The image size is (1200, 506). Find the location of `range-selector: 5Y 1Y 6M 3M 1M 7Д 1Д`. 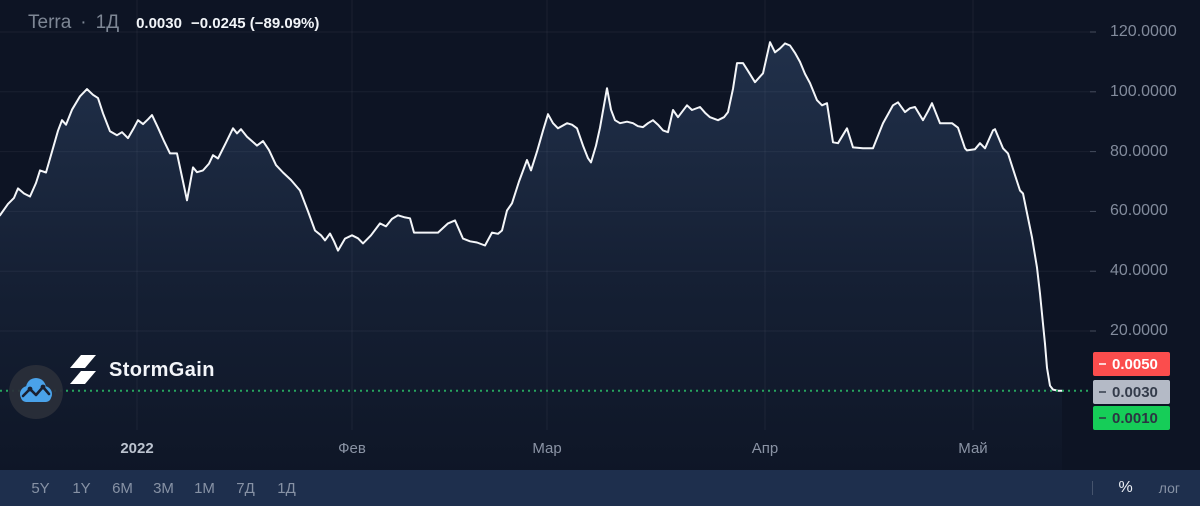

range-selector: 5Y 1Y 6M 3M 1M 7Д 1Д is located at coordinates (163, 488).